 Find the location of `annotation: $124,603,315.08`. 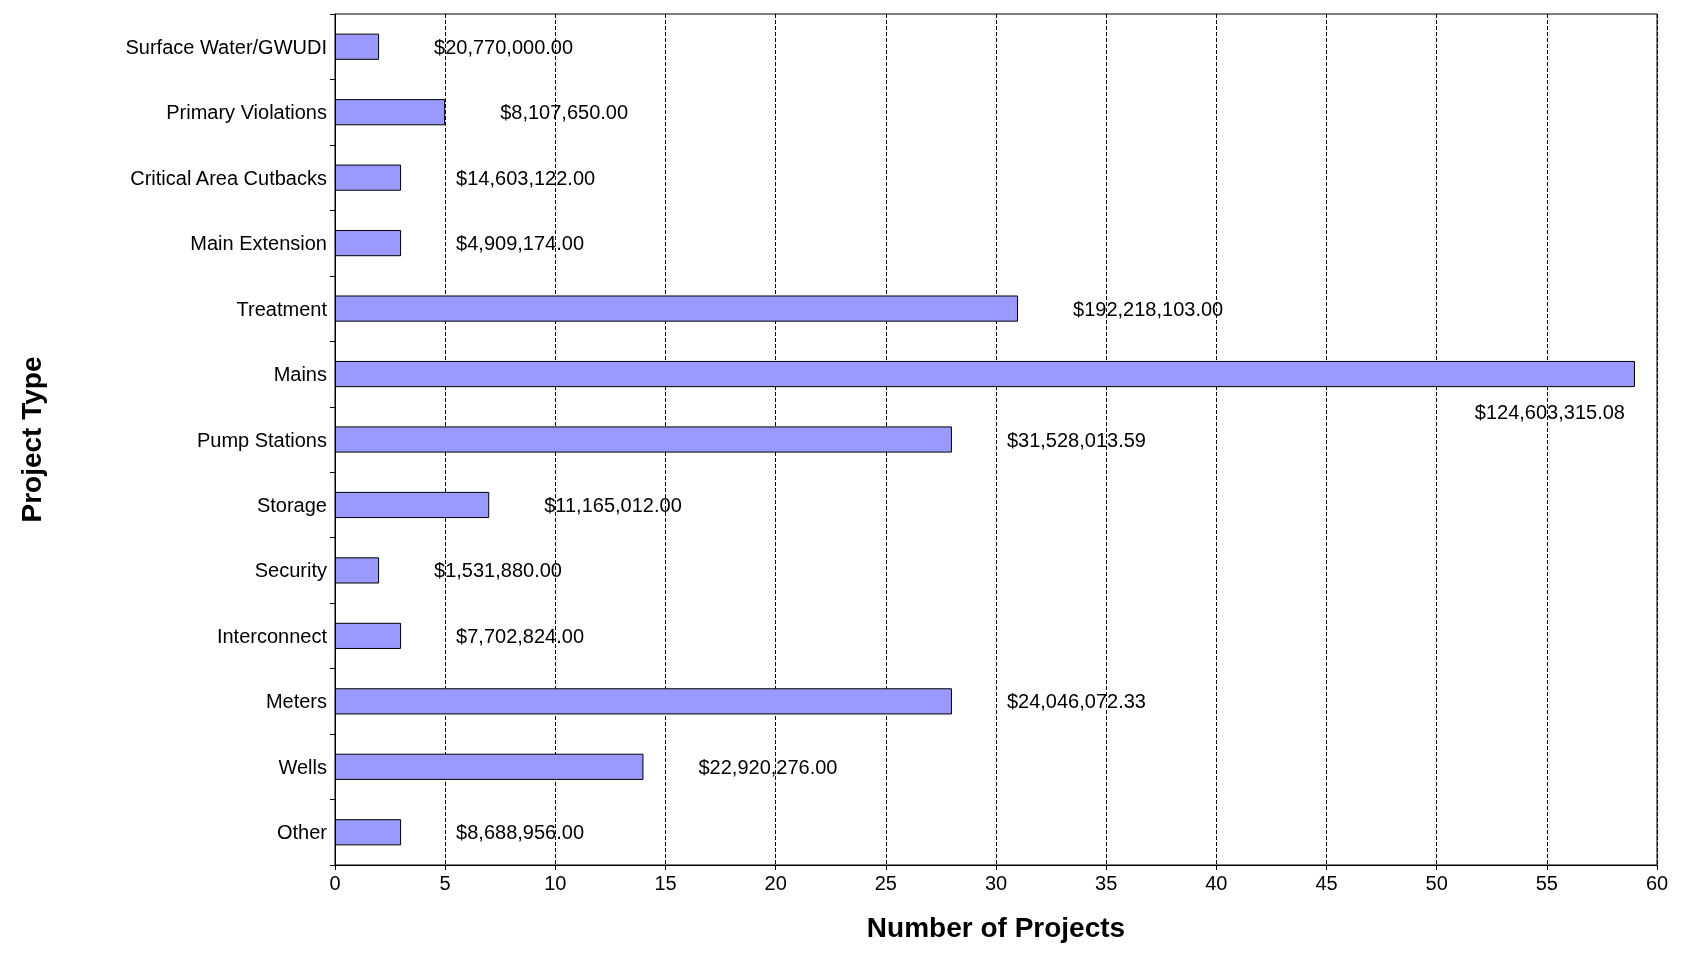

annotation: $124,603,315.08 is located at coordinates (1549, 412).